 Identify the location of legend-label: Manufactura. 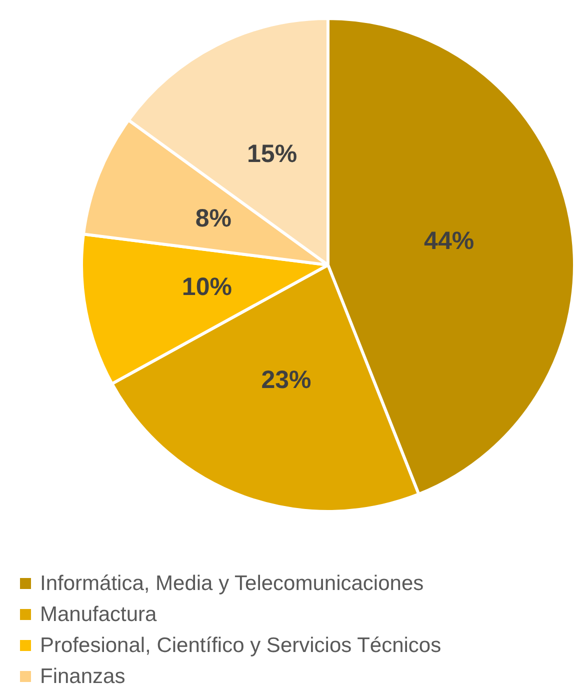
(98, 614).